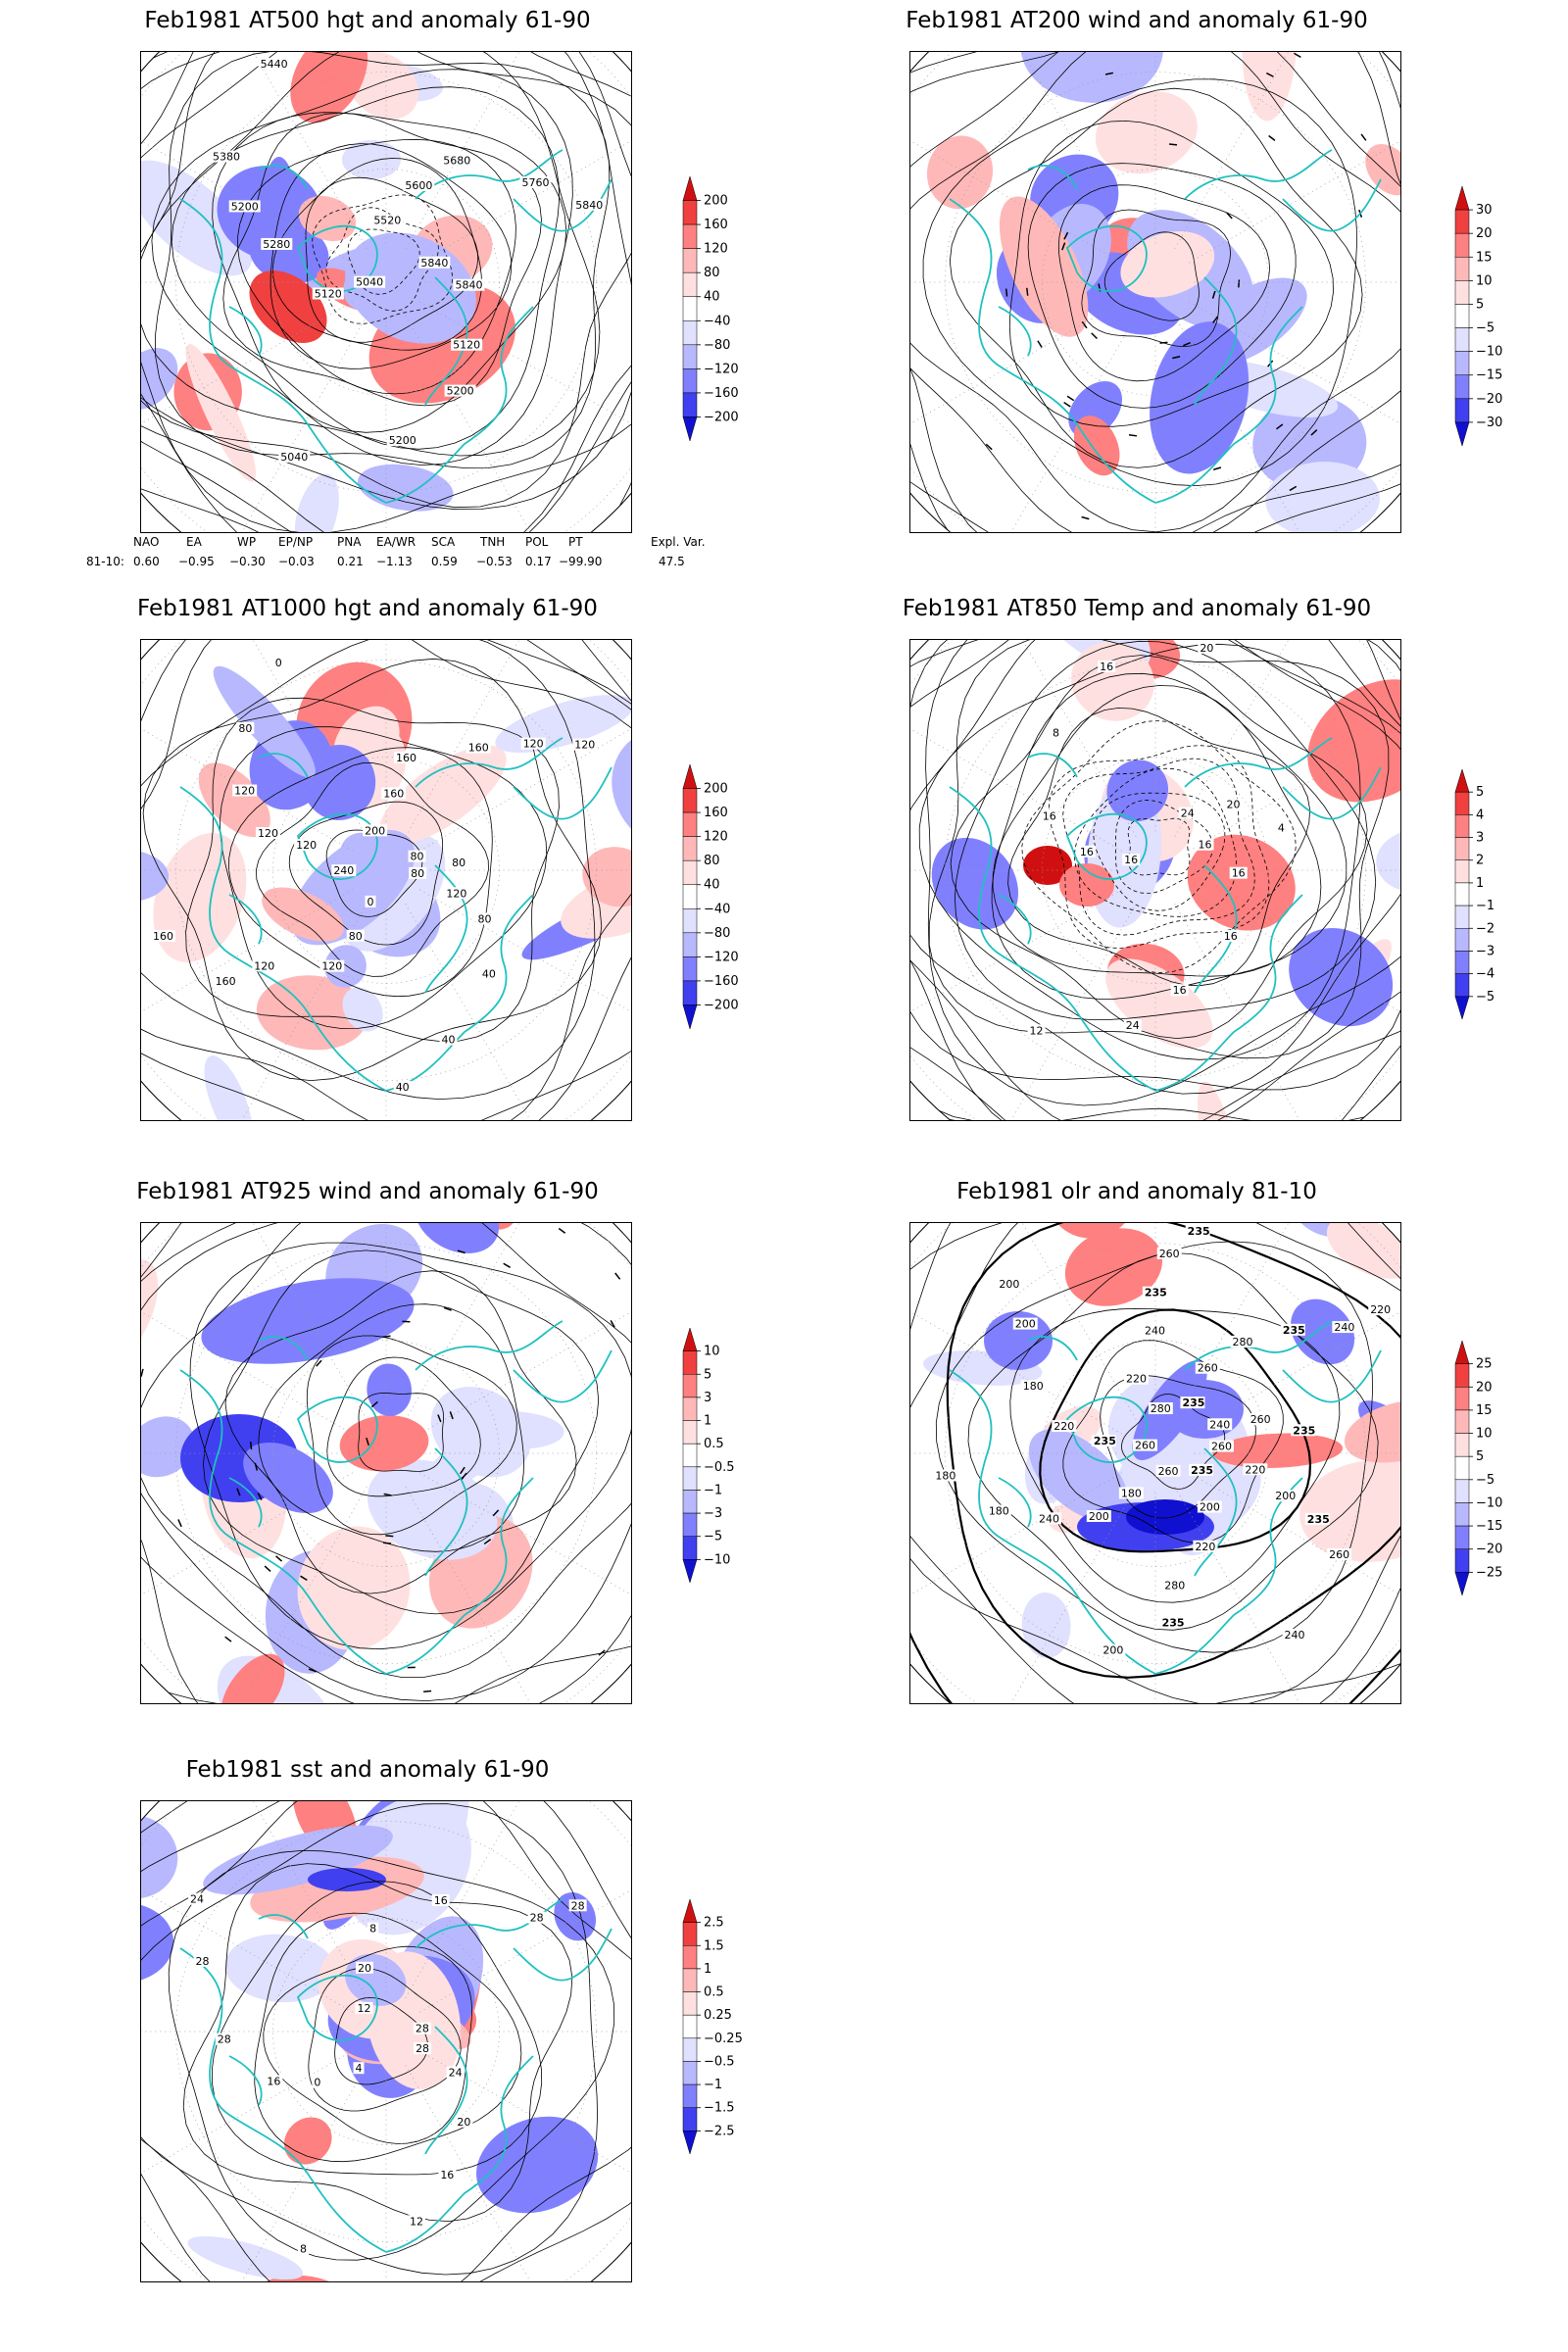  What do you see at coordinates (1137, 20) in the screenshot?
I see `panel-title: Feb1981 AT200 wind and anomaly 61-90` at bounding box center [1137, 20].